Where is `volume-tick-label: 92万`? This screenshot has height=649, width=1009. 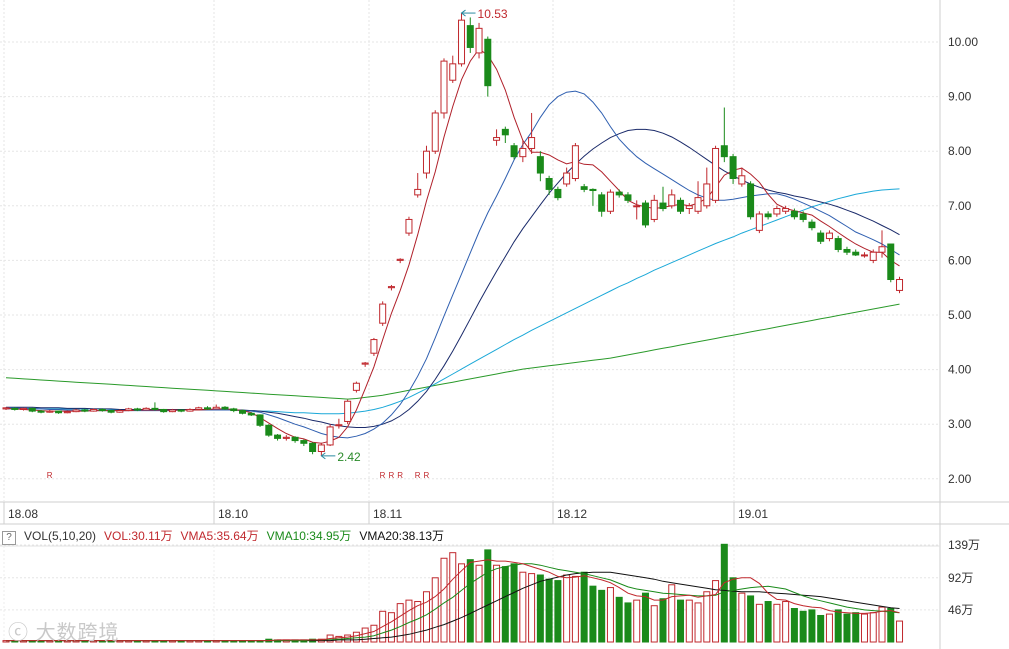
volume-tick-label: 92万 is located at coordinates (960, 578).